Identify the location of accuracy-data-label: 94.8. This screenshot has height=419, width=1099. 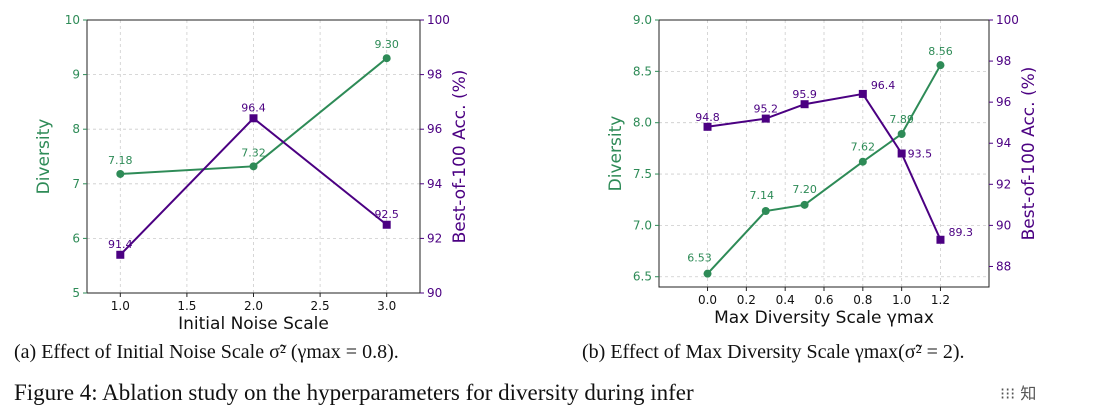
(707, 117).